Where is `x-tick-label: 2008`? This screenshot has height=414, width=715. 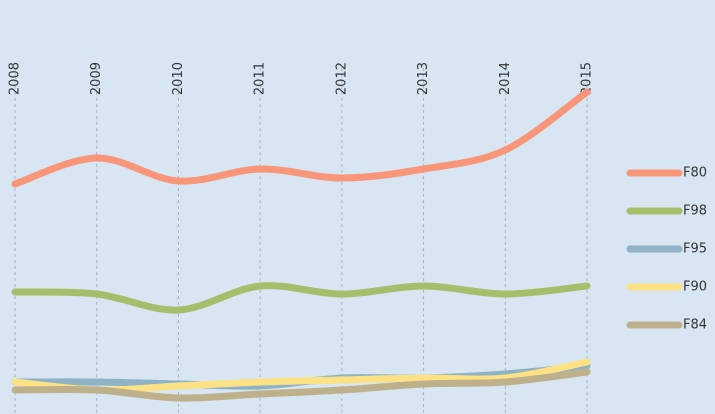 x-tick-label: 2008 is located at coordinates (15, 78).